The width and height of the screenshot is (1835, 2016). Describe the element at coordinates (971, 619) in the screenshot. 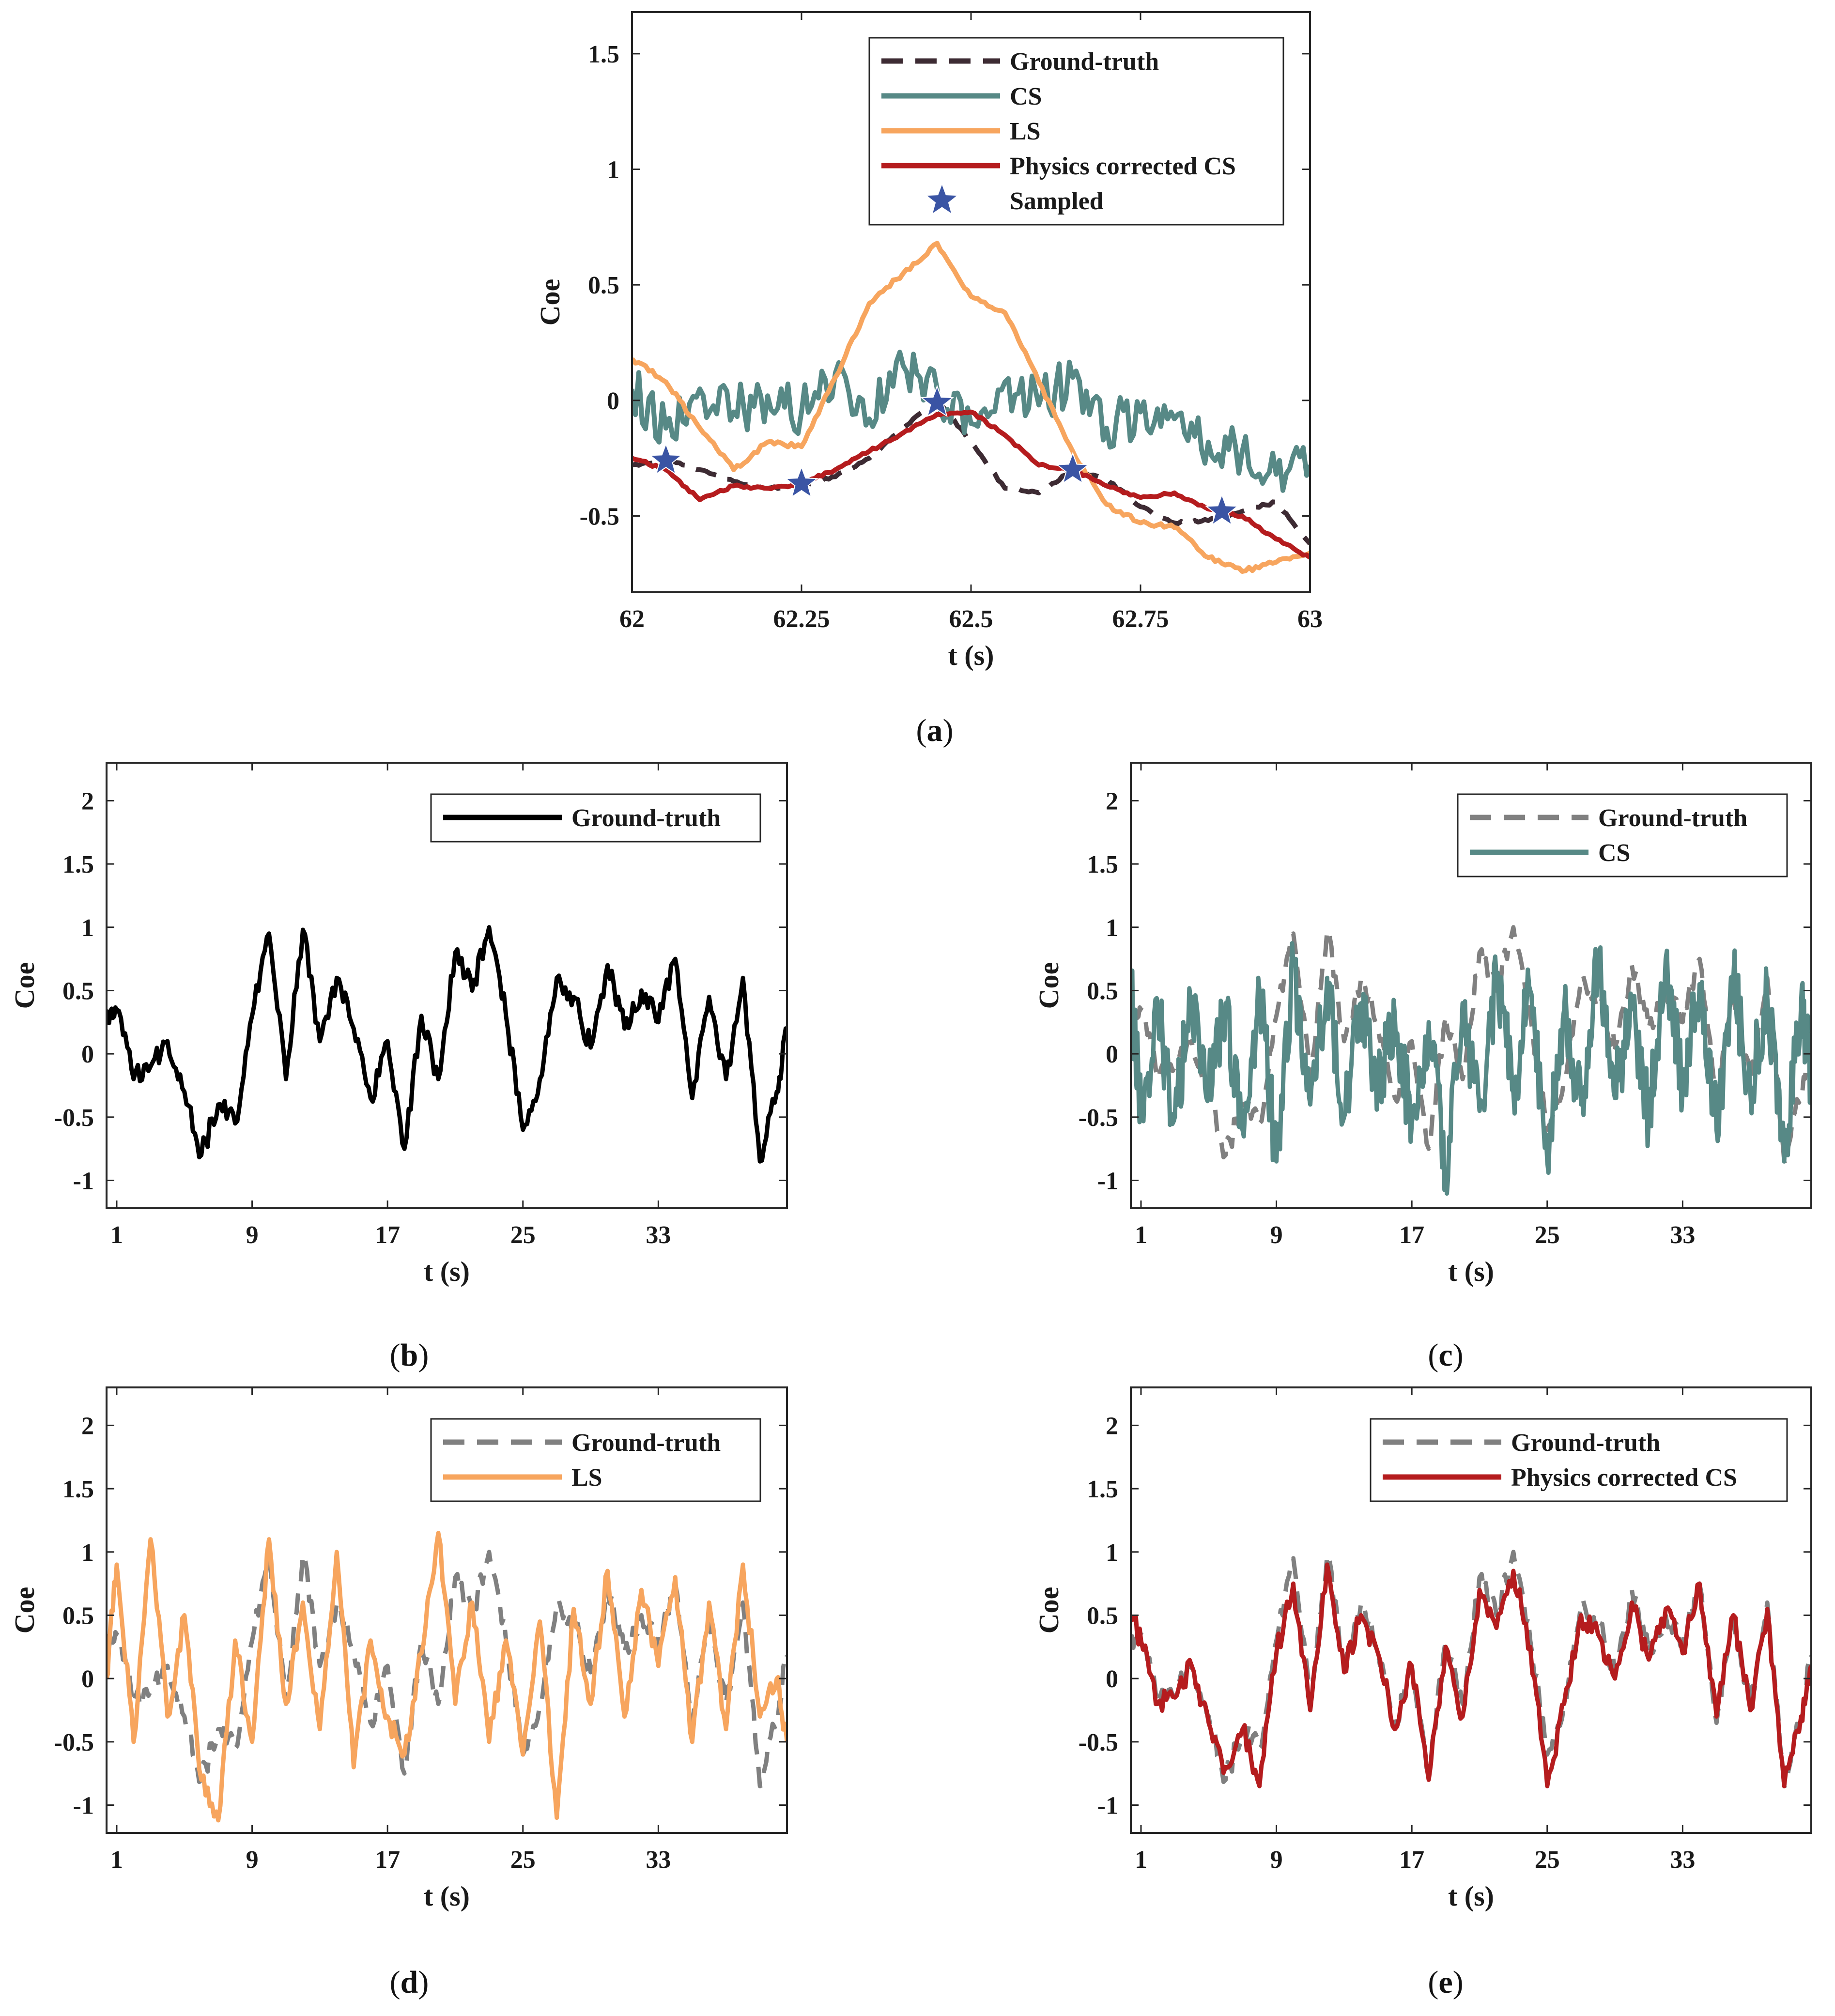

I see `x-tick-label: 62.5` at that location.